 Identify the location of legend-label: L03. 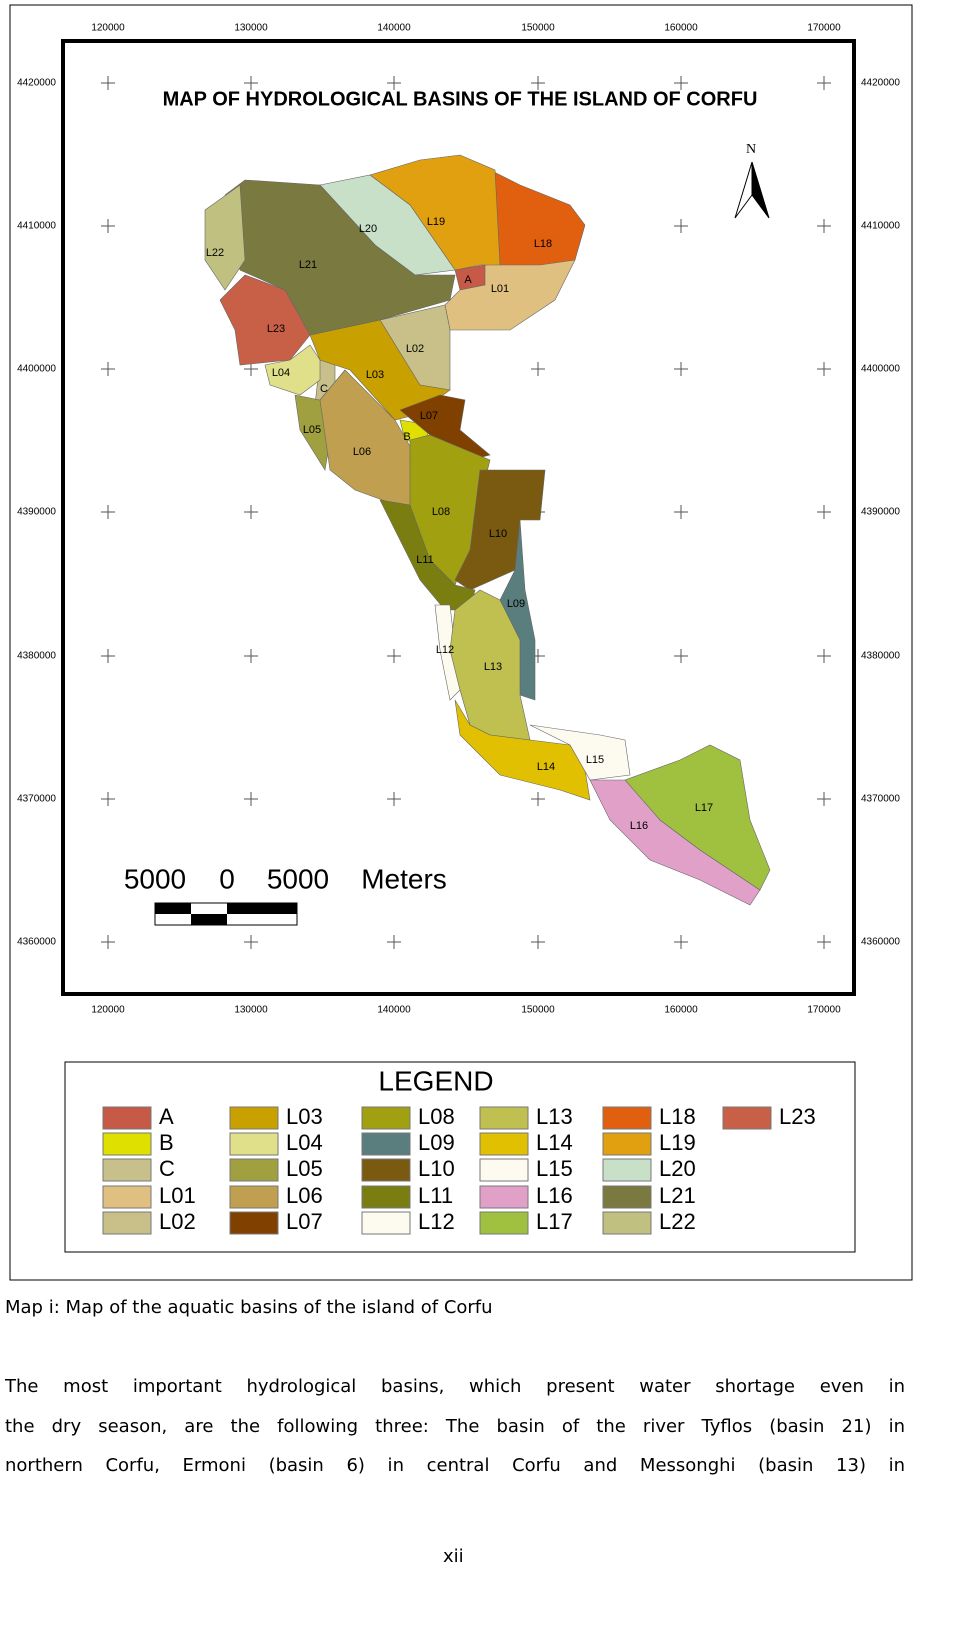
(304, 1116).